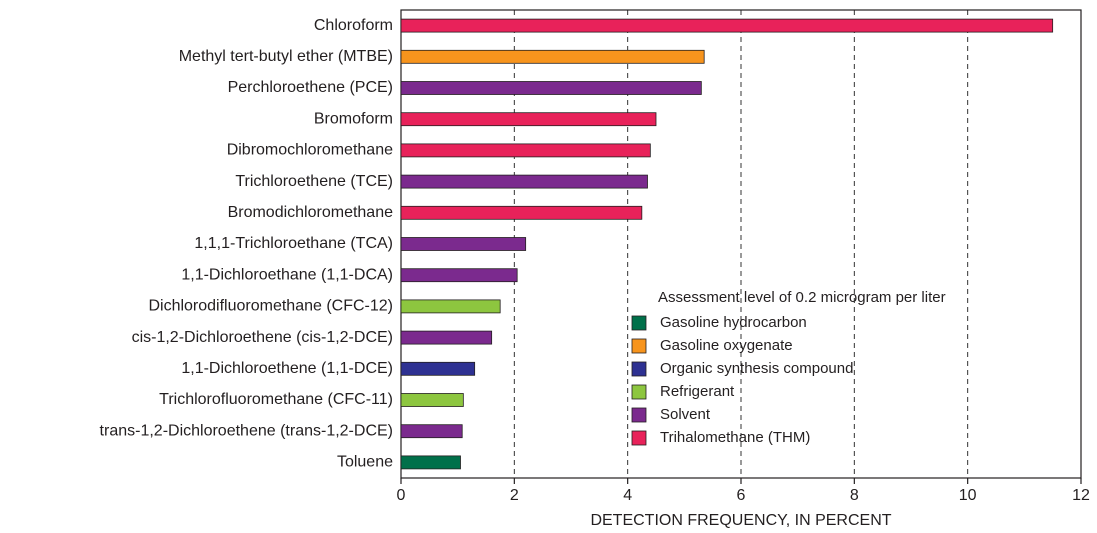  What do you see at coordinates (276, 399) in the screenshot?
I see `y-tick-label: Trichlorofluoromethane (CFC-11)` at bounding box center [276, 399].